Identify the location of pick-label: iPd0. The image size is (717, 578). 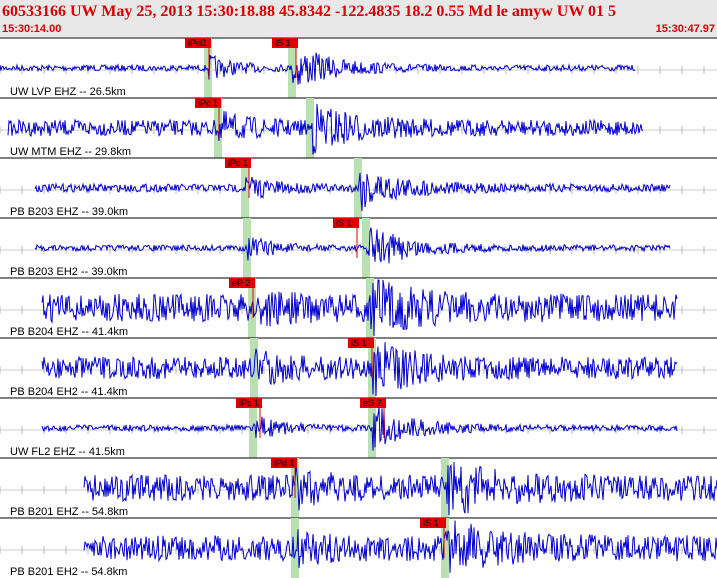
(197, 43).